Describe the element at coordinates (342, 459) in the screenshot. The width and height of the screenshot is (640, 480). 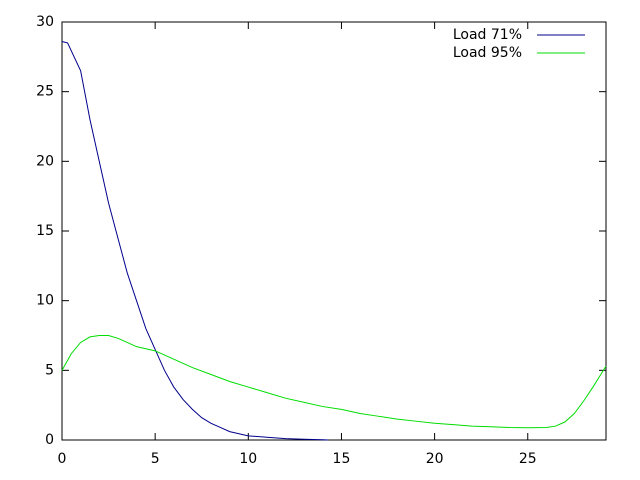
I see `x-tick-label: 15` at that location.